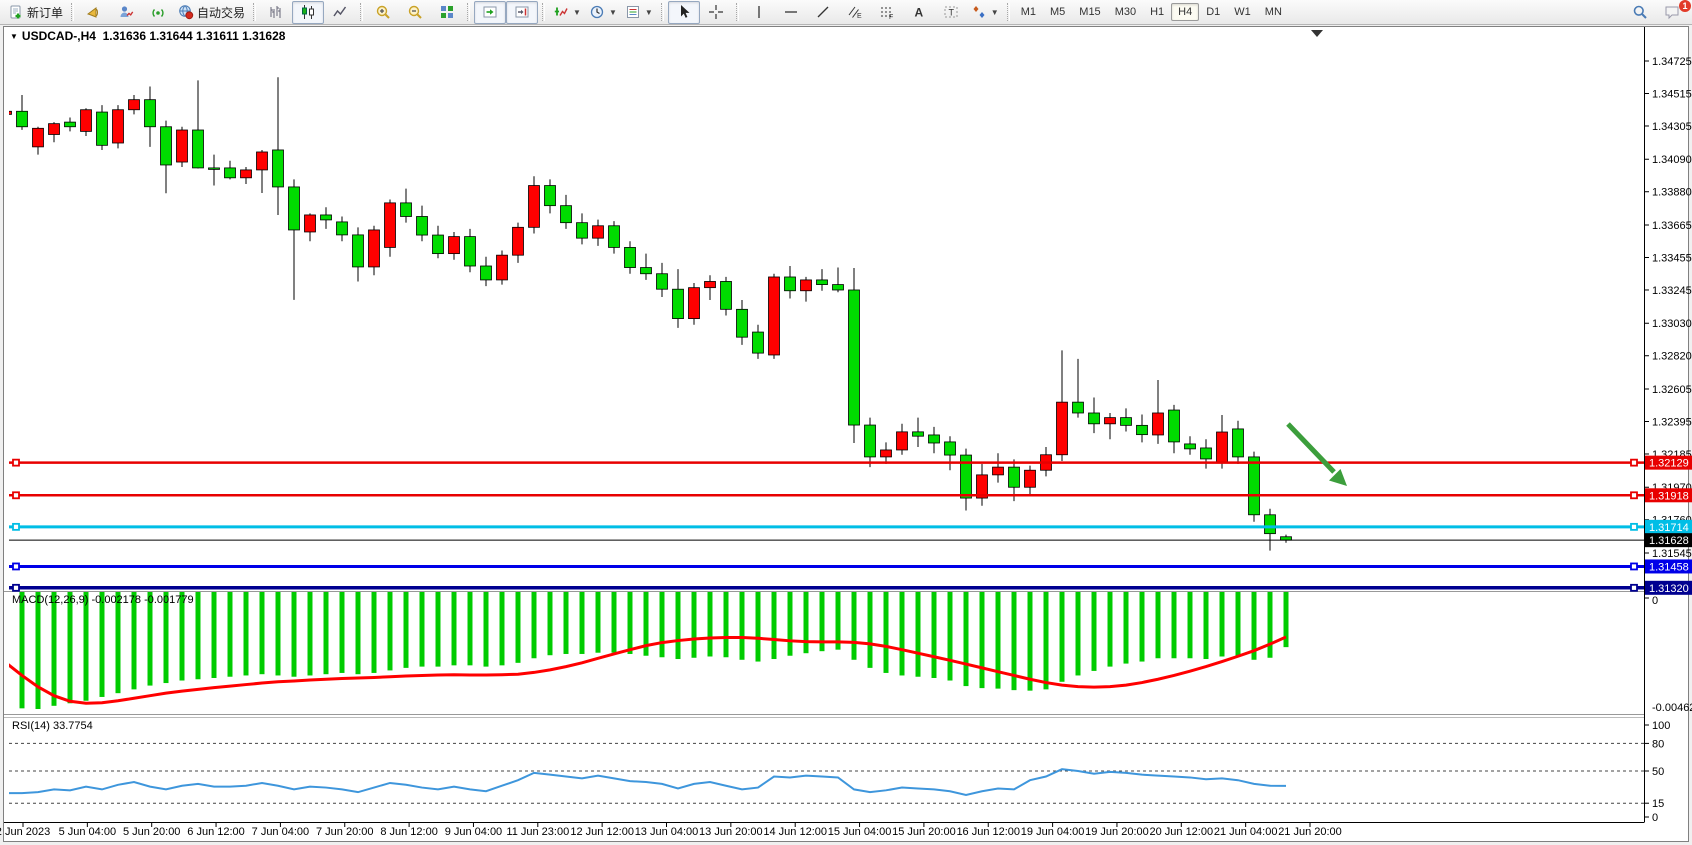  I want to click on fibonacci-button: F, so click(887, 12).